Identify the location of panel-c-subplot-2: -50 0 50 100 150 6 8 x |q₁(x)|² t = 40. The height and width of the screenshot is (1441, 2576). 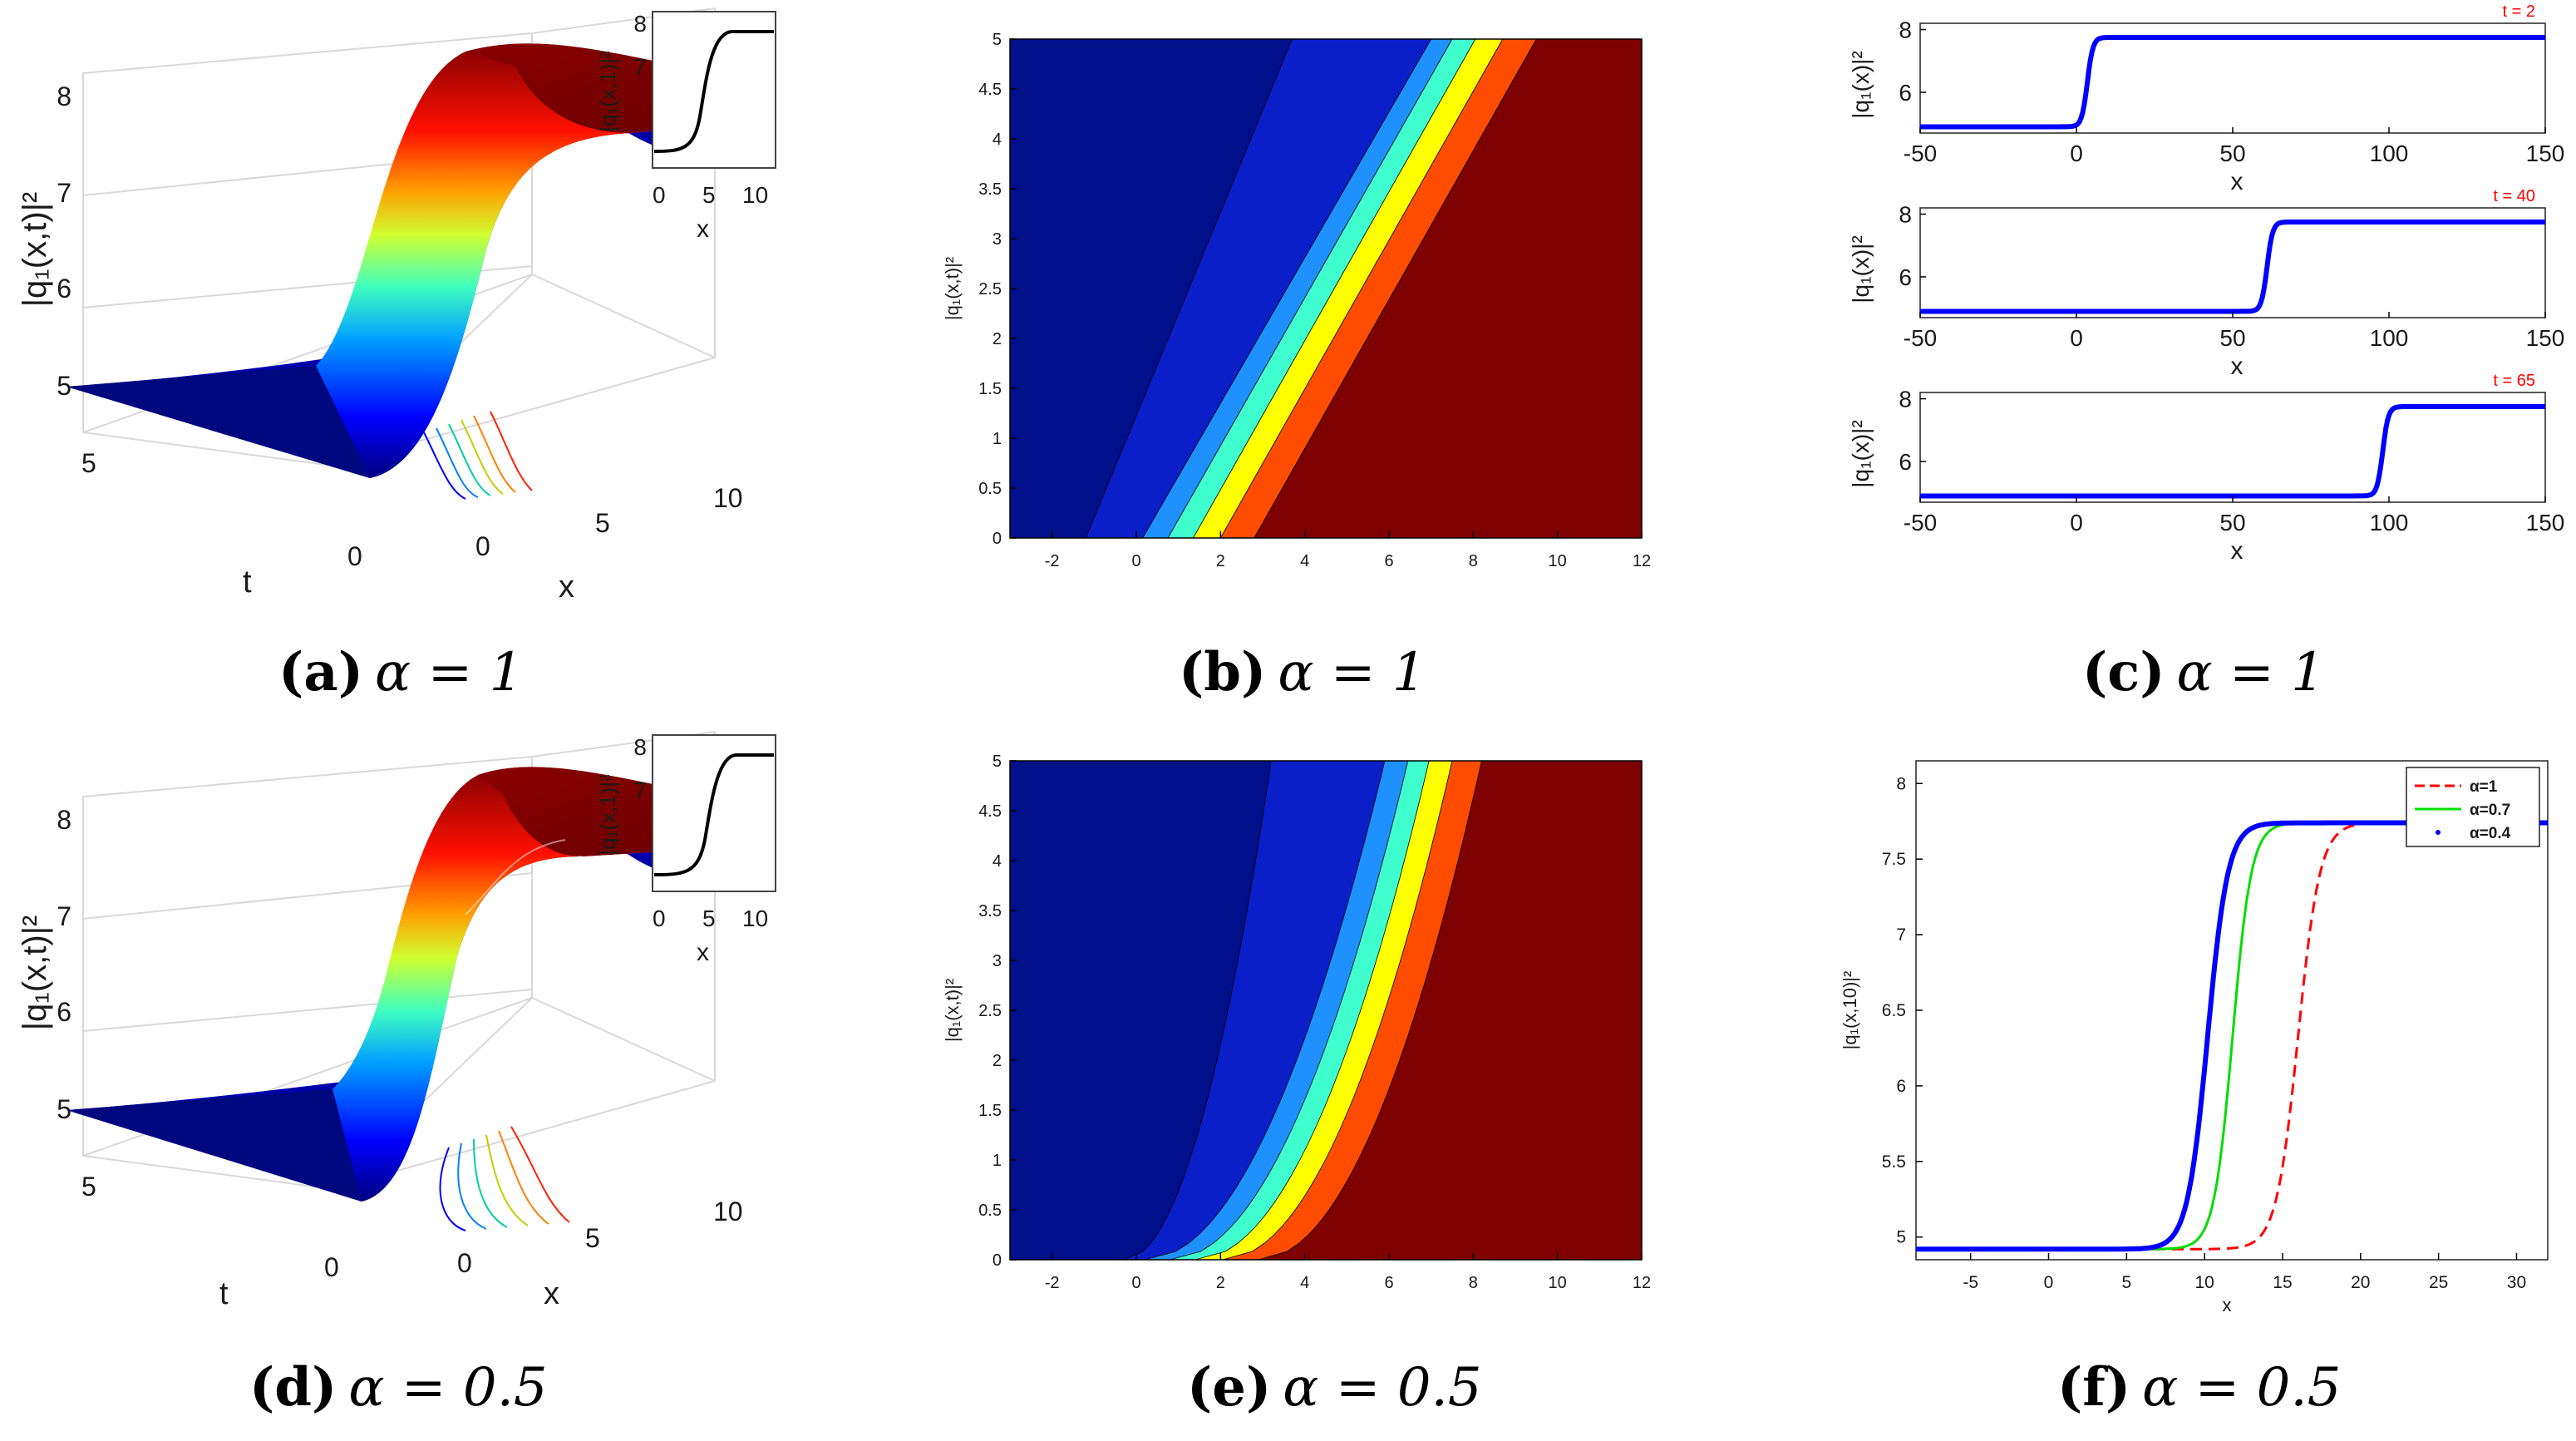
(2206, 283).